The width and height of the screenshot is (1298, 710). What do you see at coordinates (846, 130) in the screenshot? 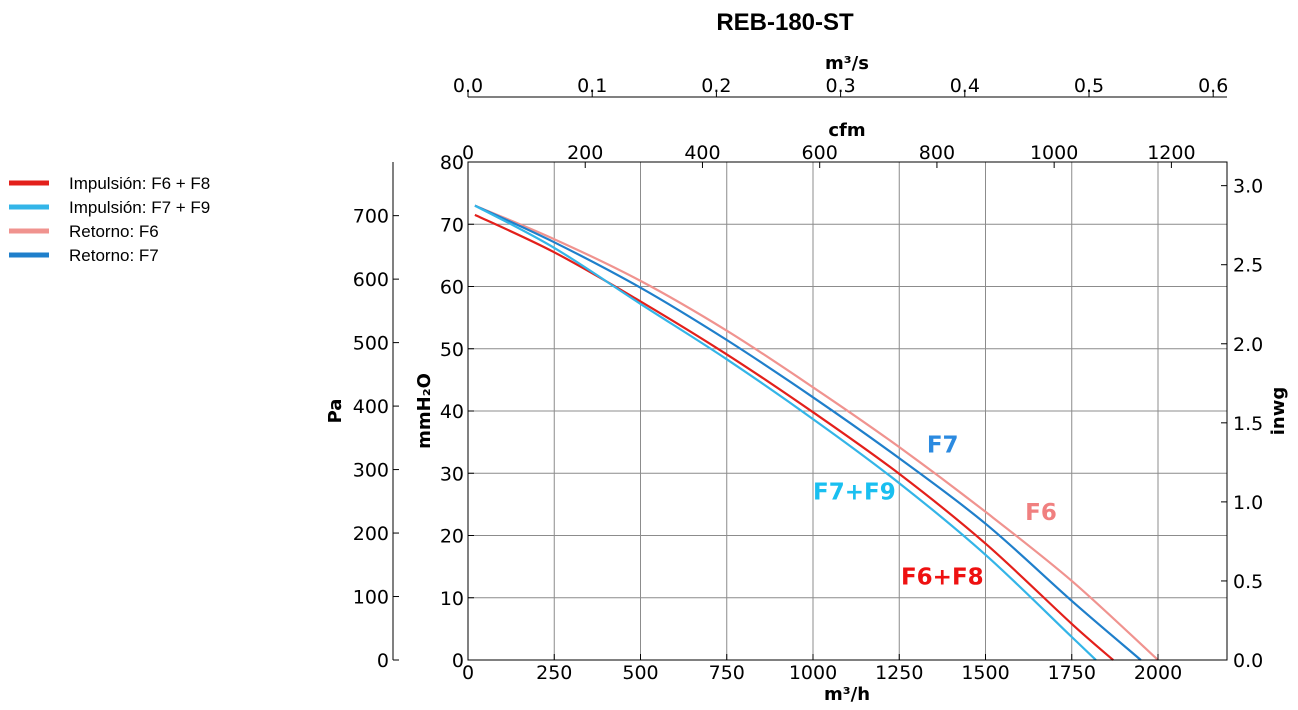
I see `cfm-axis-label: cfm` at bounding box center [846, 130].